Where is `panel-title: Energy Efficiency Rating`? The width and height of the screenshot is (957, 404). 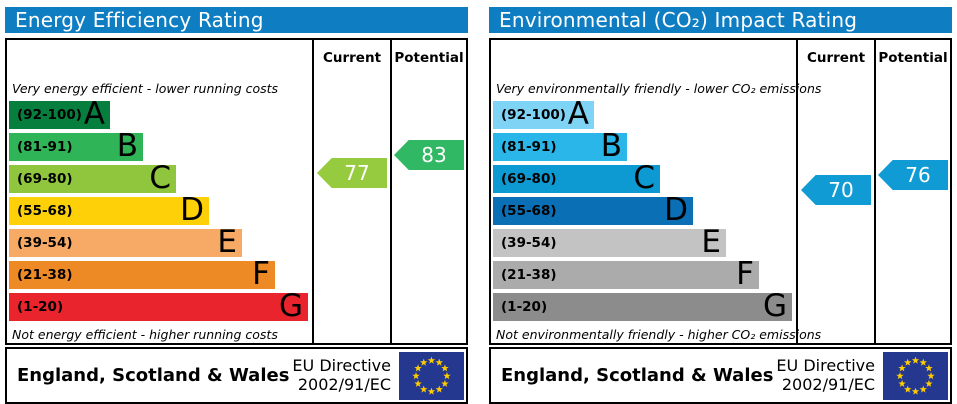 panel-title: Energy Efficiency Rating is located at coordinates (139, 20).